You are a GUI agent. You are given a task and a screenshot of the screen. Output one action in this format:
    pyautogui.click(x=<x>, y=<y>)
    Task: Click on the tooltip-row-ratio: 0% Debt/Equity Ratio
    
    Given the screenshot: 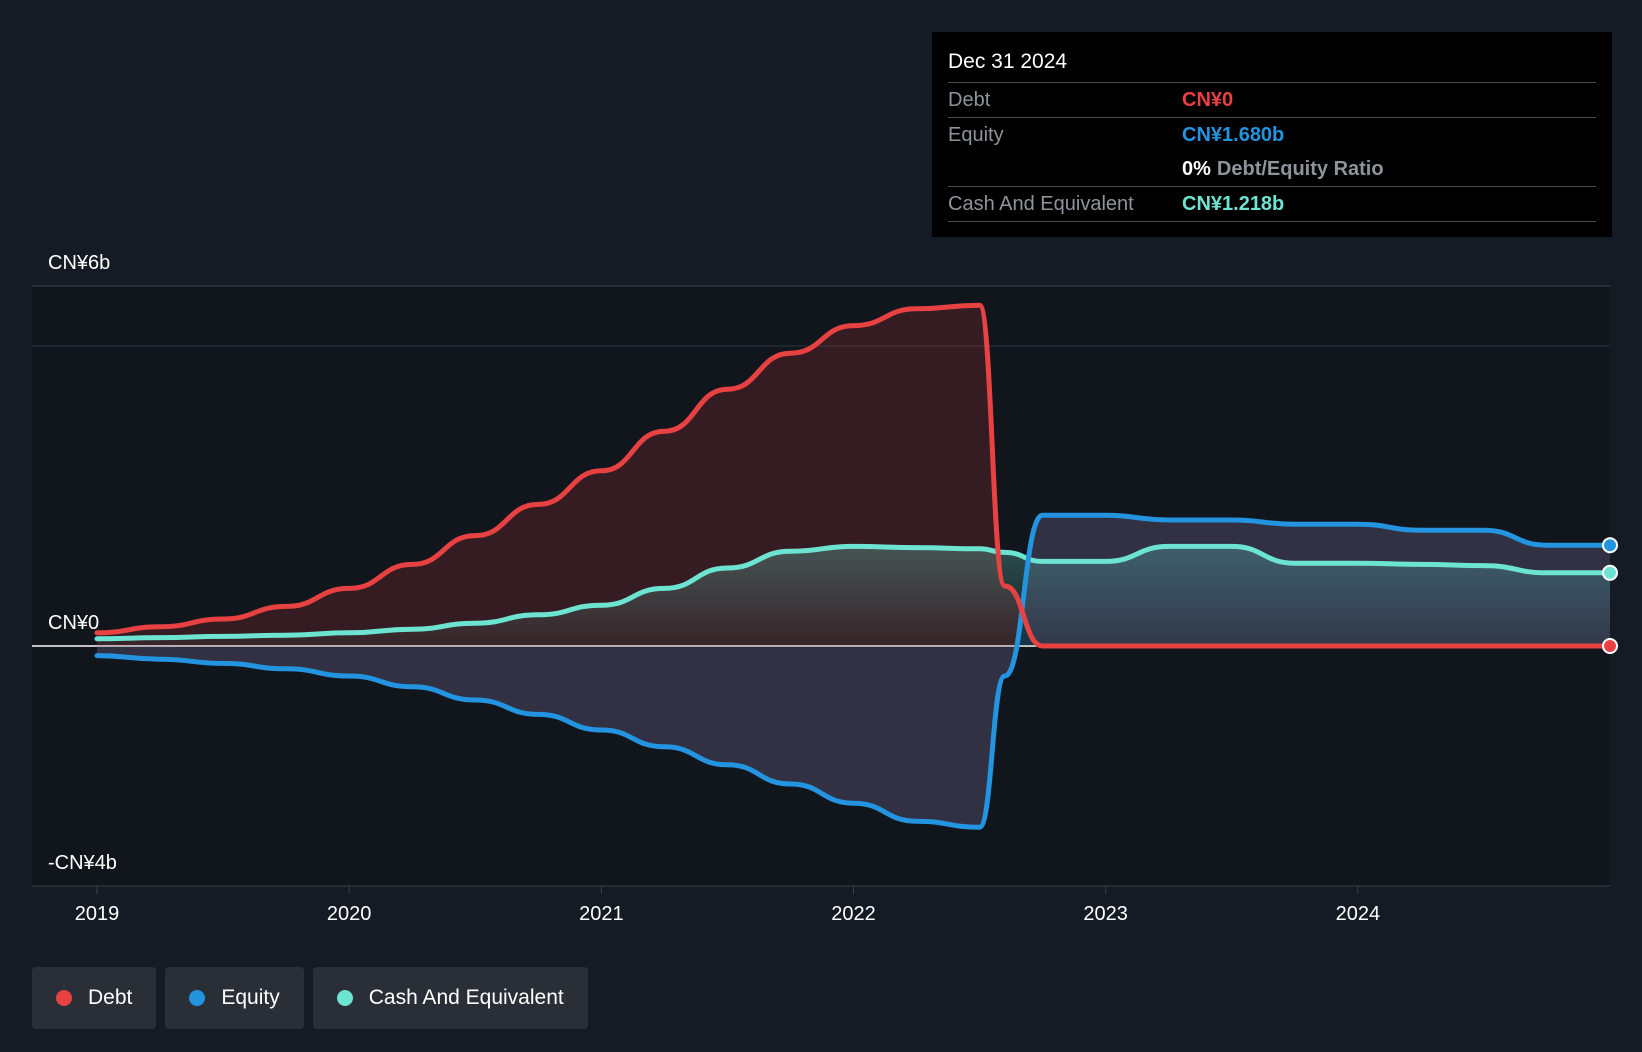 What is the action you would take?
    pyautogui.click(x=1272, y=169)
    